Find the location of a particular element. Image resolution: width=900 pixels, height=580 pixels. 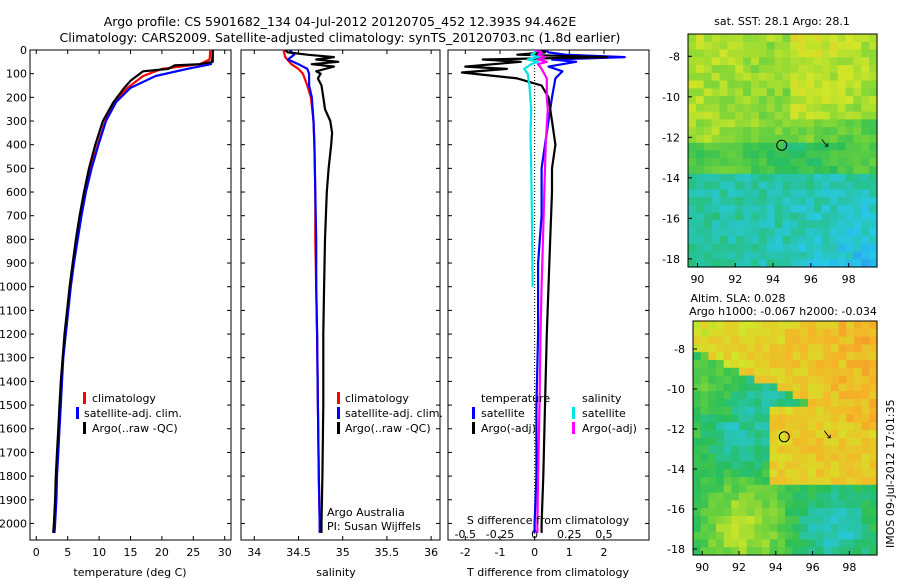

satellite-adj-clim-line is located at coordinates (133, 291).